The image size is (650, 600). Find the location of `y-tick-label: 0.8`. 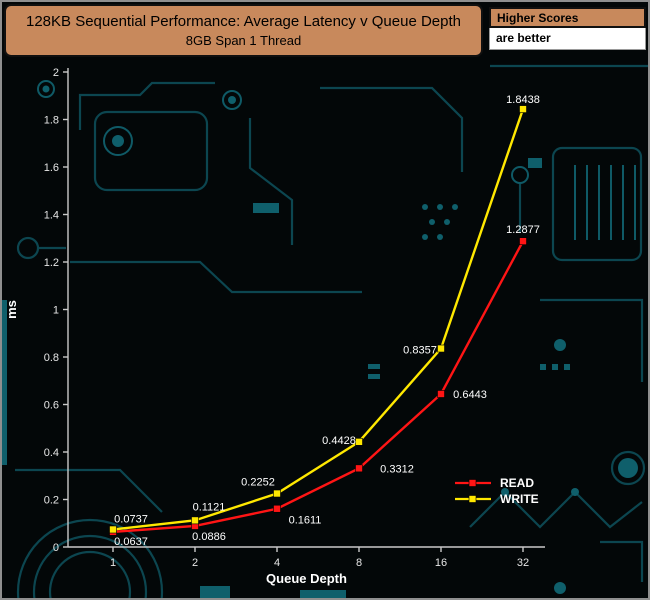

y-tick-label: 0.8 is located at coordinates (51, 358).